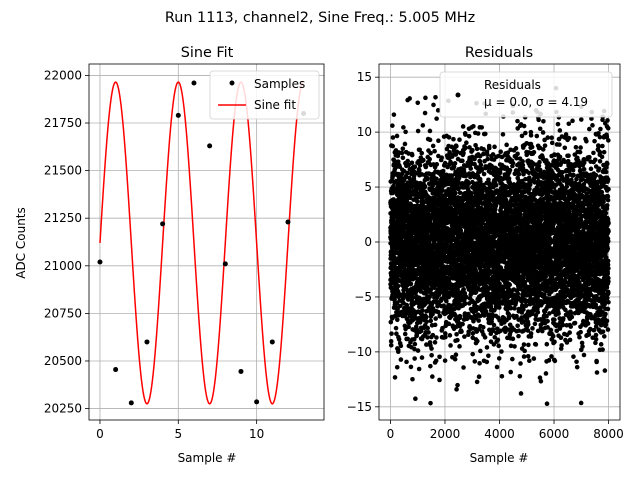 The width and height of the screenshot is (640, 480). Describe the element at coordinates (63, 266) in the screenshot. I see `sine-fit-ytick-label: 21000` at that location.